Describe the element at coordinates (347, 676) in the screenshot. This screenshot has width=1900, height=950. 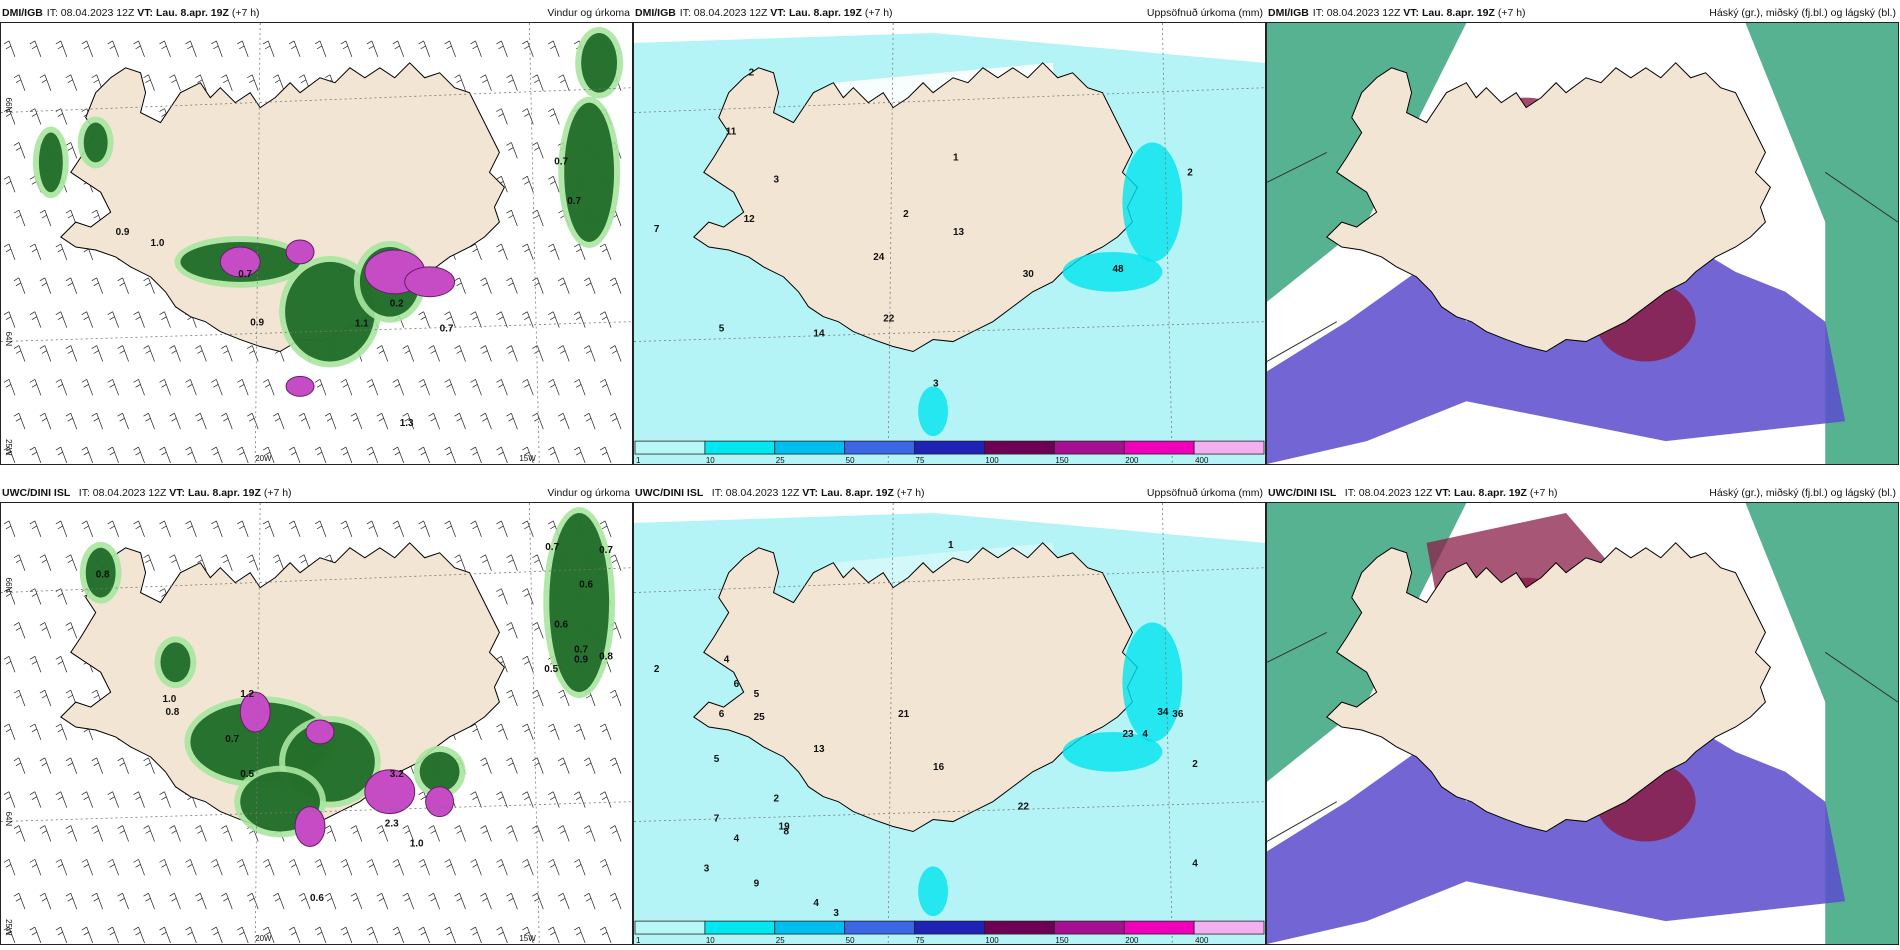
I see `precip-shading` at that location.